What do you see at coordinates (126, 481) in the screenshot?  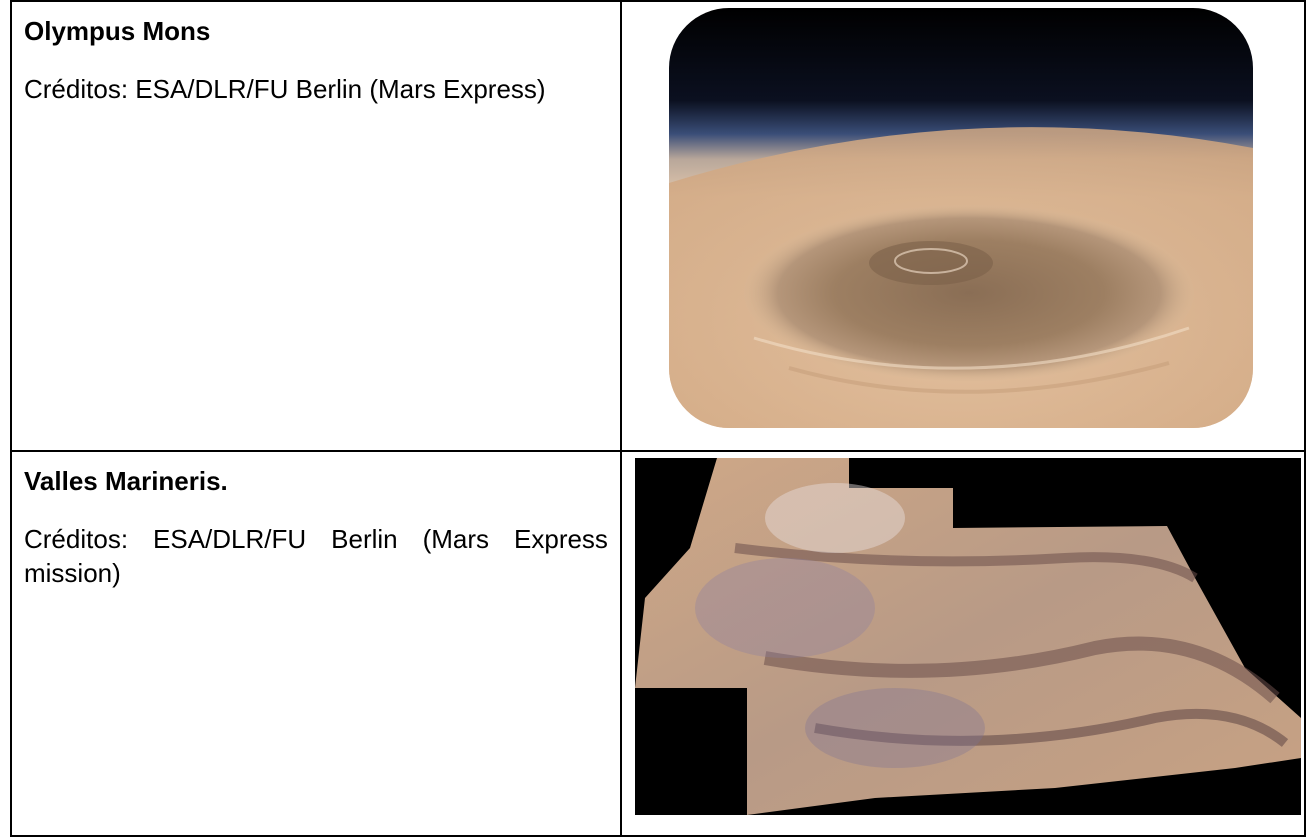 I see `row-title: Valles Marineris.` at bounding box center [126, 481].